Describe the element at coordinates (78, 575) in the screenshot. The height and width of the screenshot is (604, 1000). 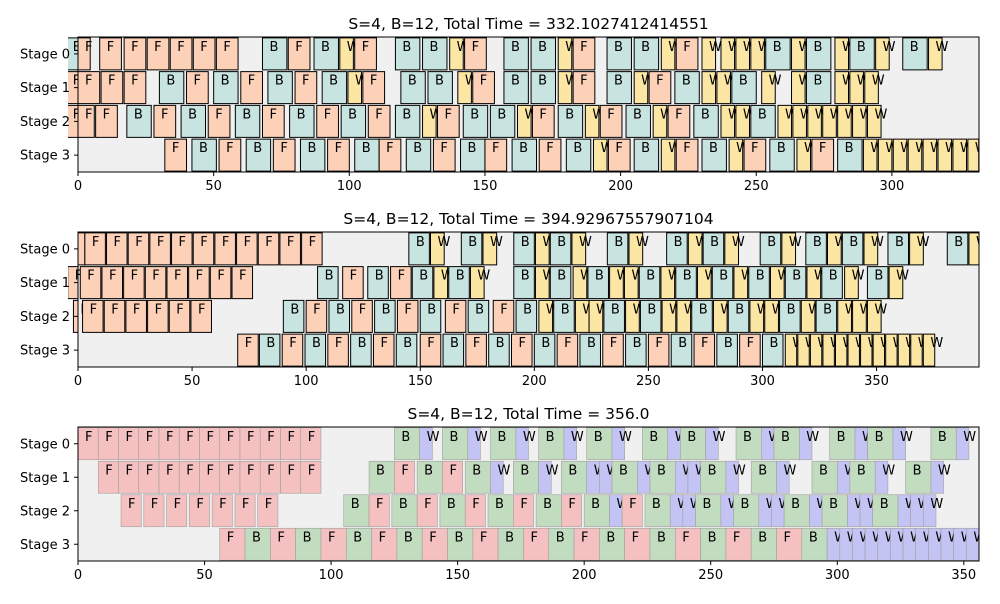
I see `x-tick-label: 0` at that location.